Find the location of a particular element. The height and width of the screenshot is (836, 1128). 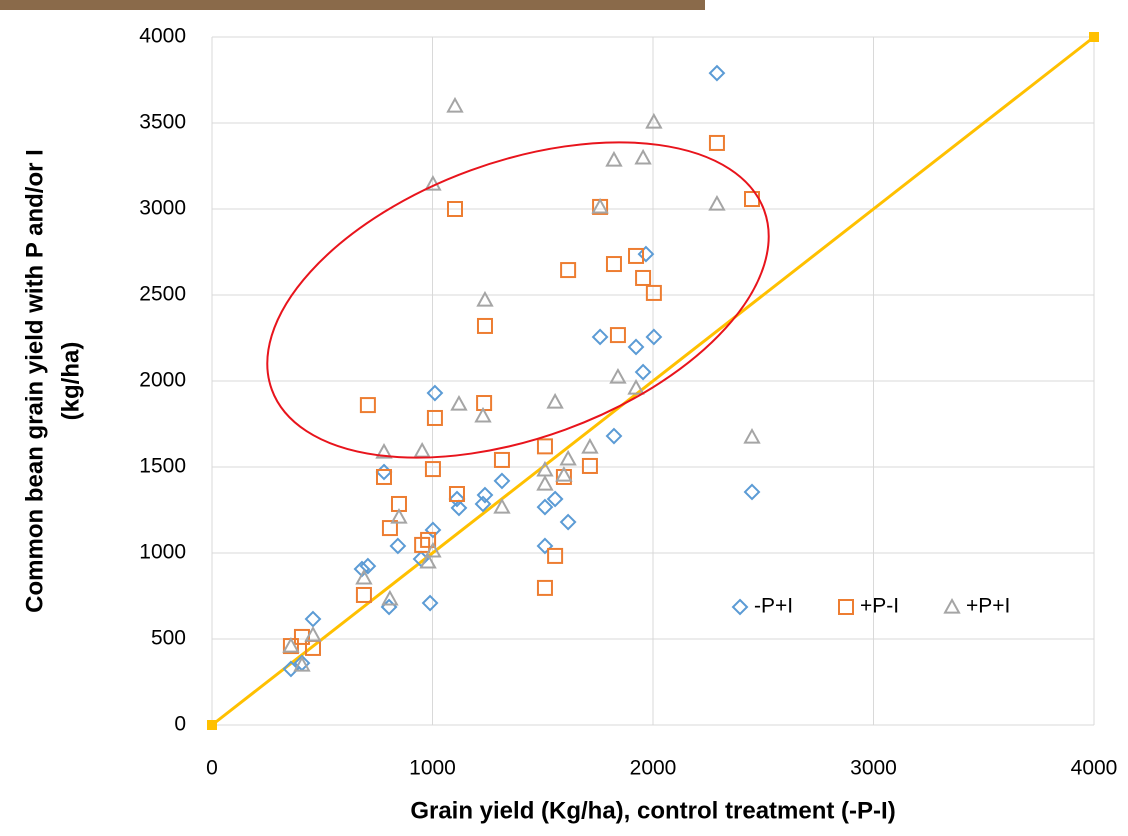

y-tick-label: 1500 is located at coordinates (162, 466).